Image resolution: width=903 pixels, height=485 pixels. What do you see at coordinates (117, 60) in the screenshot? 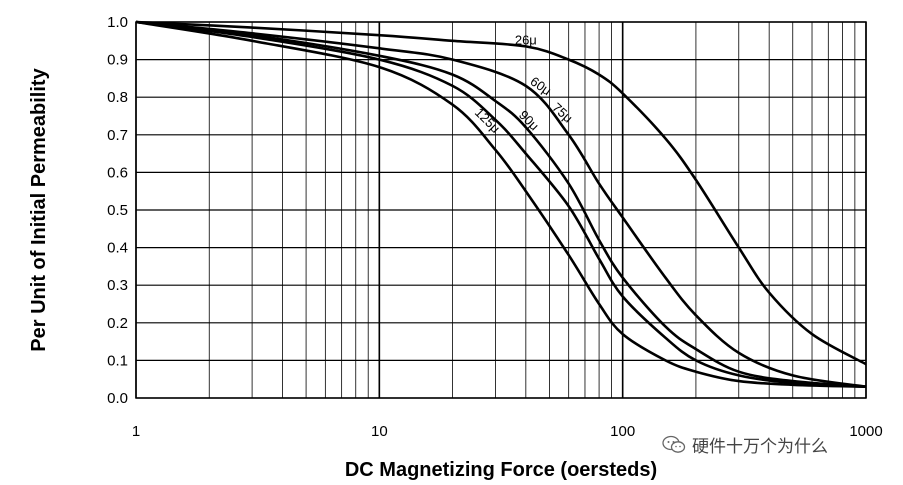
I see `y-tick-label: 0.9` at bounding box center [117, 60].